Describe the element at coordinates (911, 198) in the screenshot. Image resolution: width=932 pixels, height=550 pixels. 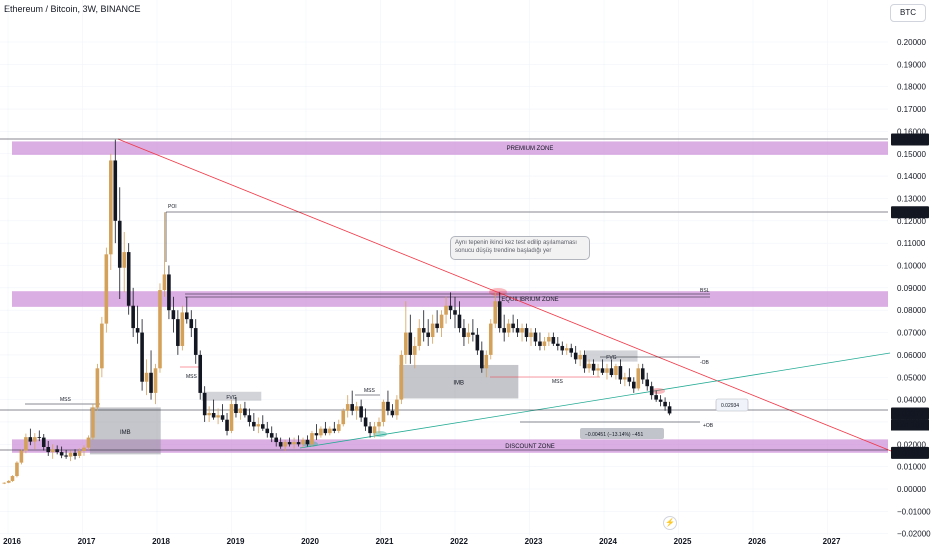
I see `y-tick-label: 0.13000` at that location.